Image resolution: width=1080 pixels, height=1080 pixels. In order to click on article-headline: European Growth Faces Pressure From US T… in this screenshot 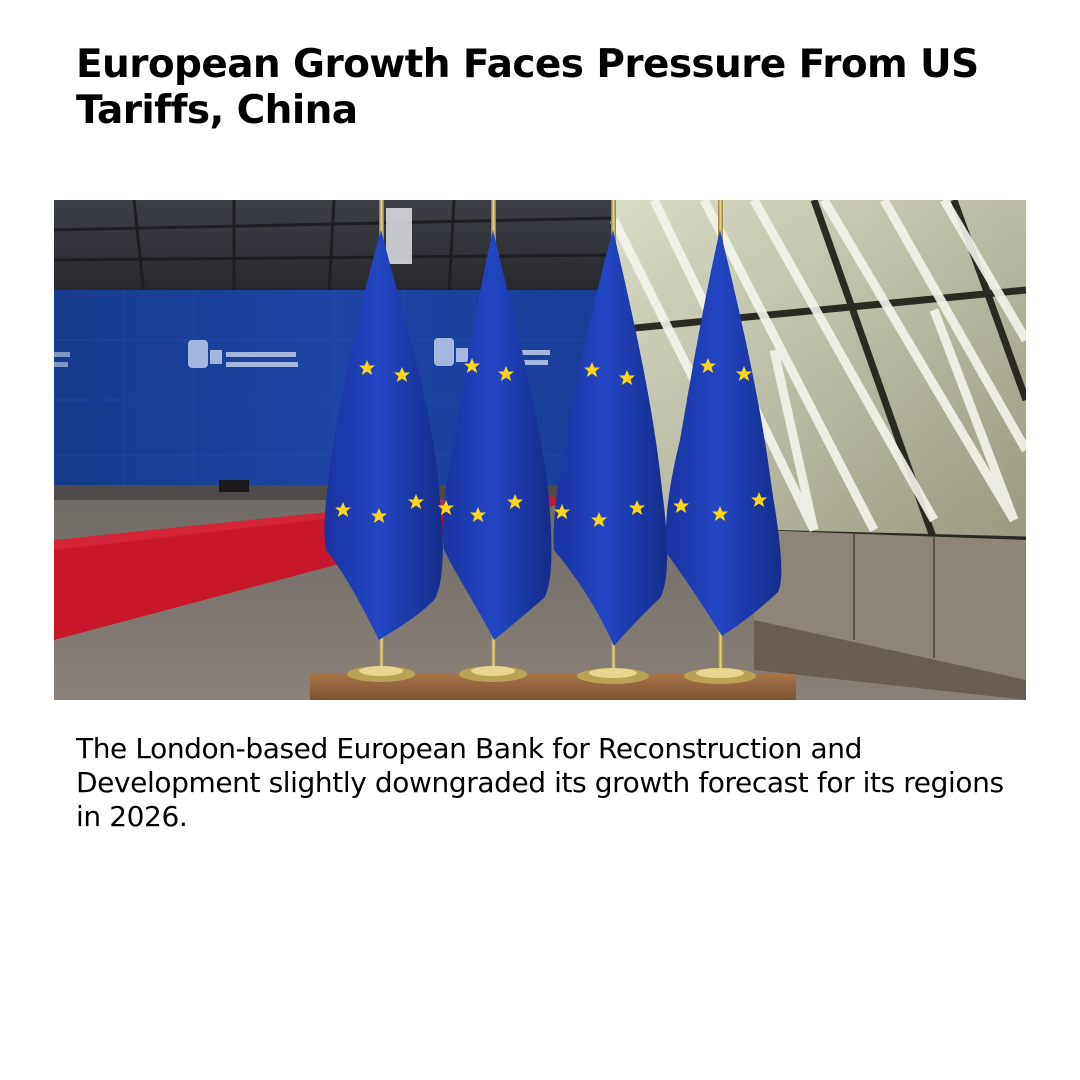, I will do `click(527, 87)`.